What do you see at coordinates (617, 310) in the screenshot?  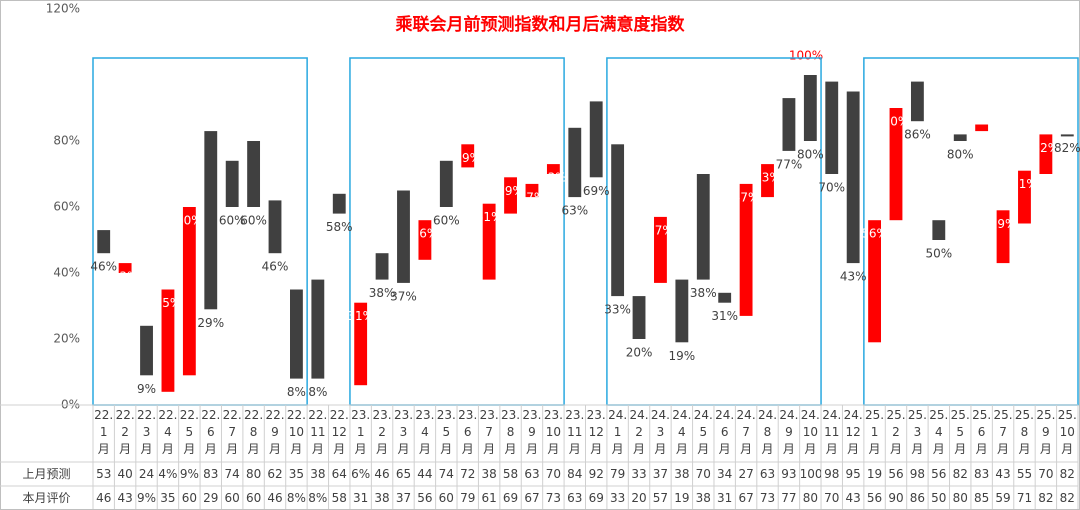 I see `data-label: 33%` at bounding box center [617, 310].